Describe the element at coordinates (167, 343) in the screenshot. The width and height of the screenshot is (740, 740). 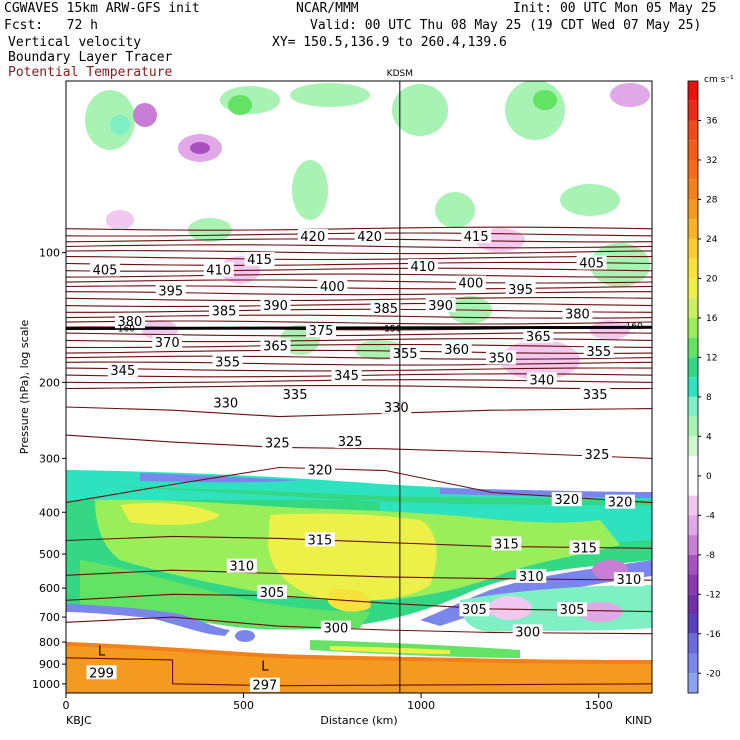
I see `contour-label: 370` at that location.